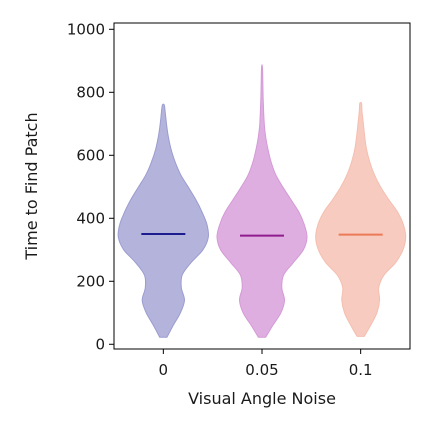 Image resolution: width=431 pixels, height=424 pixels. What do you see at coordinates (361, 219) in the screenshot?
I see `violin-0.1` at bounding box center [361, 219].